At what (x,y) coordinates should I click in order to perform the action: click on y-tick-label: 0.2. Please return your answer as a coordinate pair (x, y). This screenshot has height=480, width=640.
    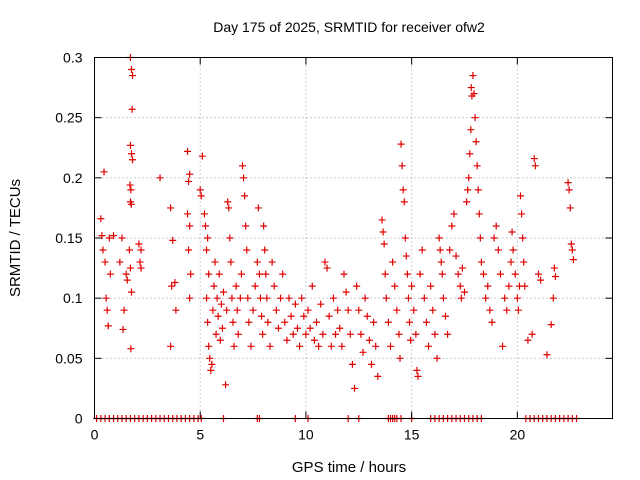
    Looking at the image, I should click on (73, 178).